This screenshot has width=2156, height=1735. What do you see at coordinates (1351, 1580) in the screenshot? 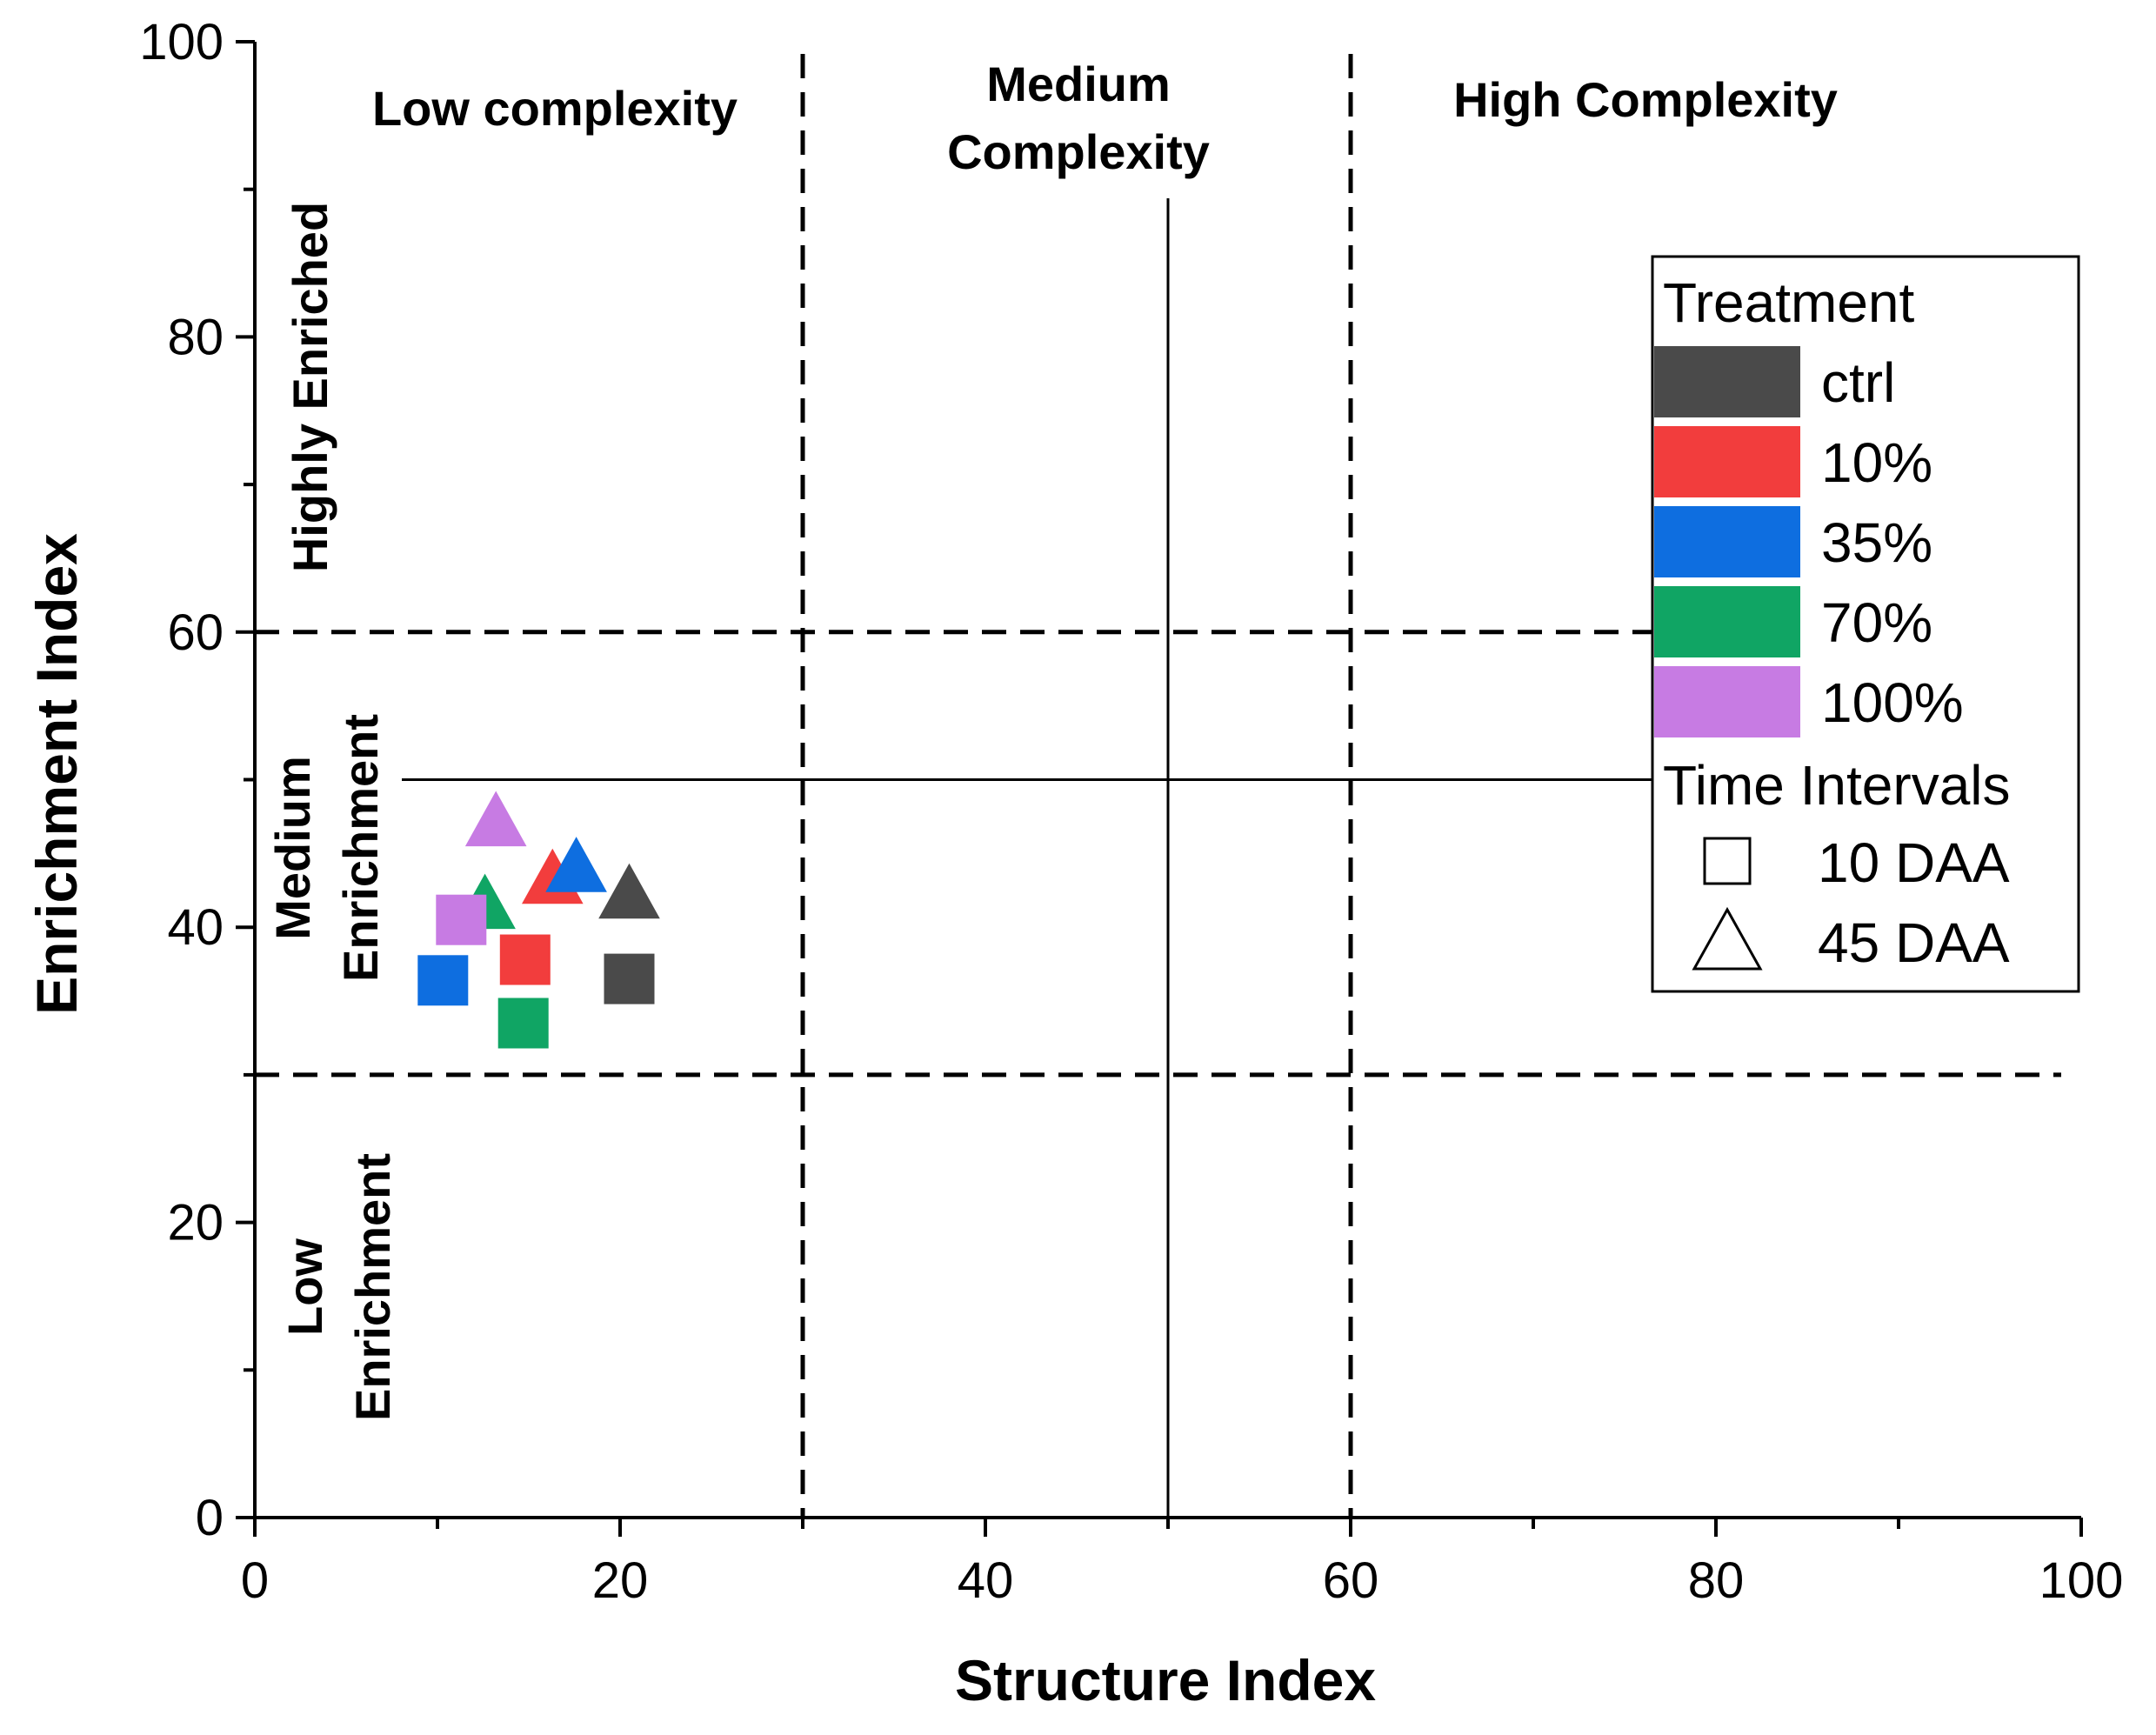
I see `x-tick-label: 60` at bounding box center [1351, 1580].